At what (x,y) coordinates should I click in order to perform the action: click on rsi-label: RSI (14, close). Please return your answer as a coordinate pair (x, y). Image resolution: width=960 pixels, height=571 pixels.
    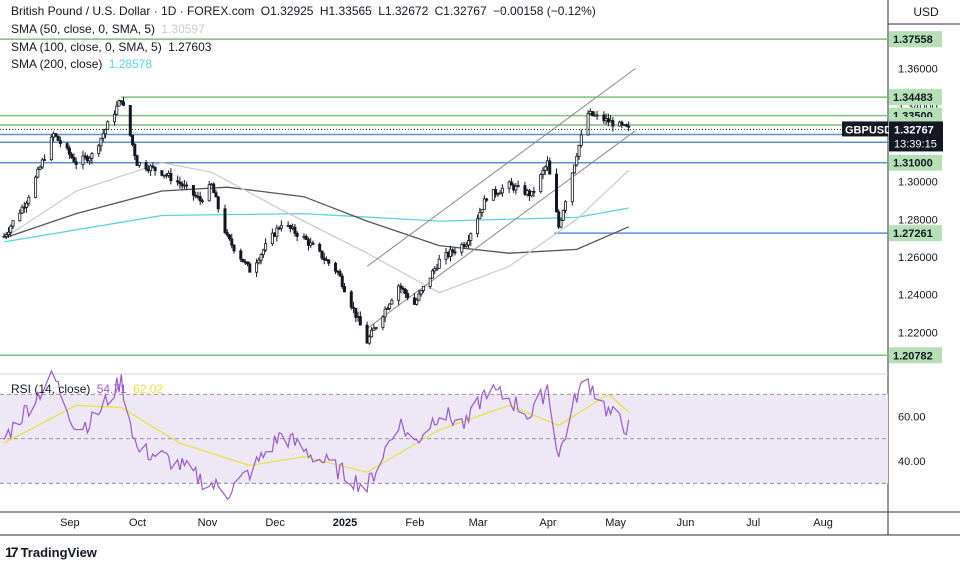
    Looking at the image, I should click on (51, 389).